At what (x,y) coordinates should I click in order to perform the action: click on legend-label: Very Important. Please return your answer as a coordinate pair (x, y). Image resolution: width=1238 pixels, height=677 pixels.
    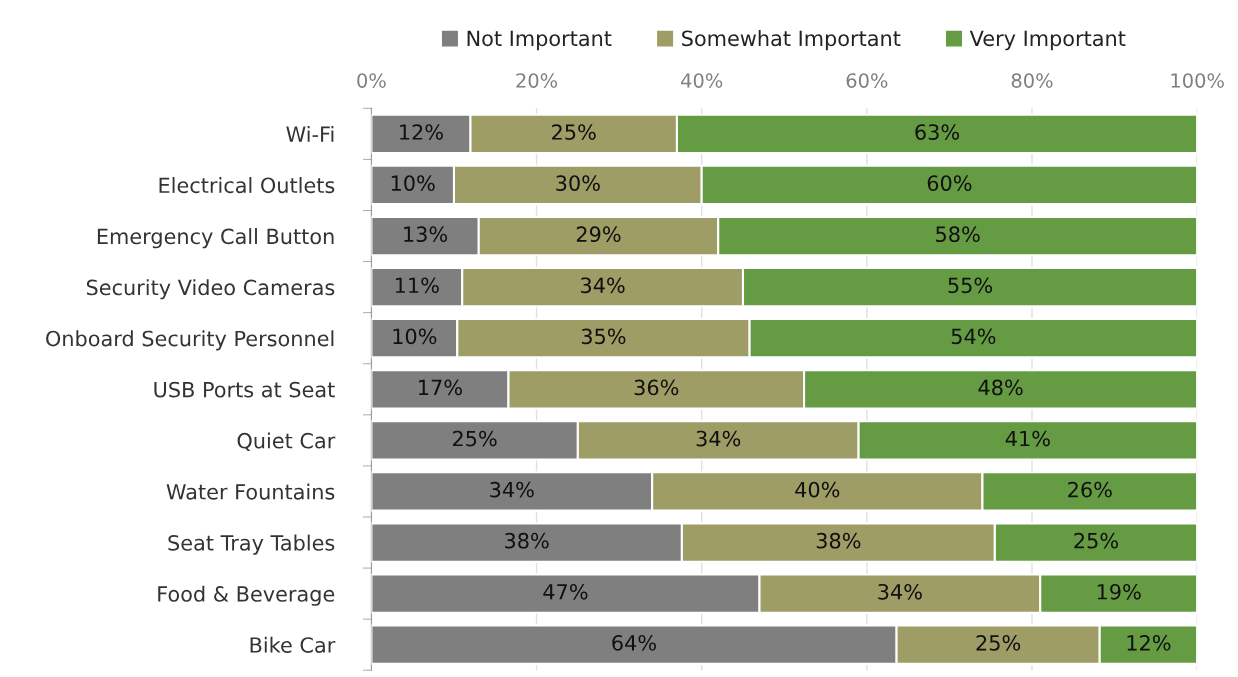
    Looking at the image, I should click on (1047, 40).